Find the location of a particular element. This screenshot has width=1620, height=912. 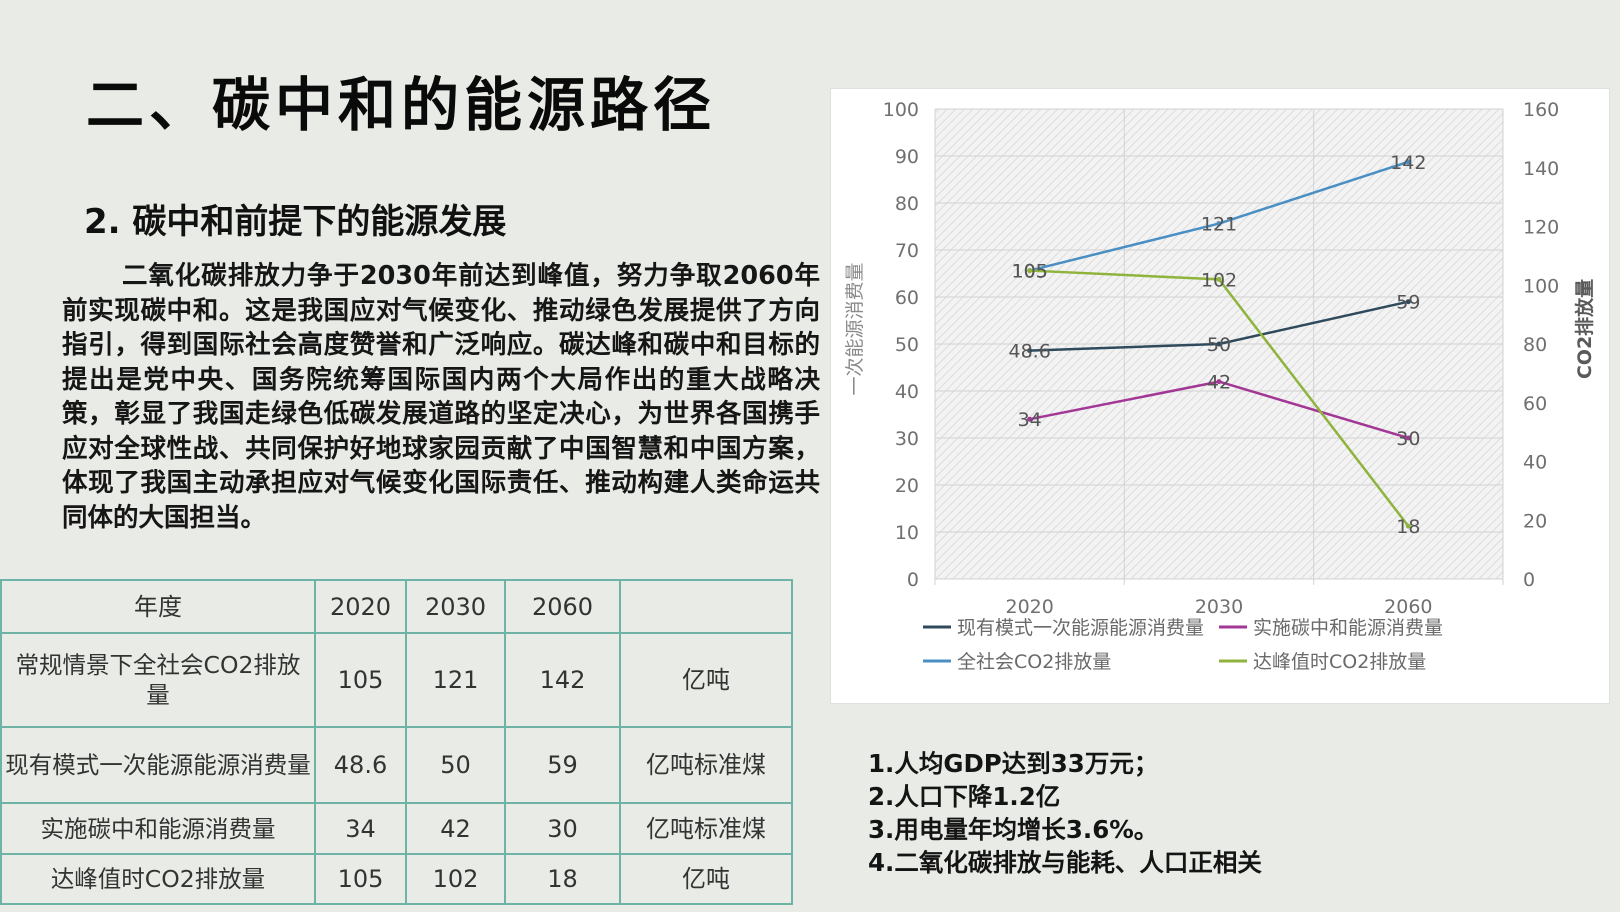

y-left-tick-label: 70 is located at coordinates (907, 251).